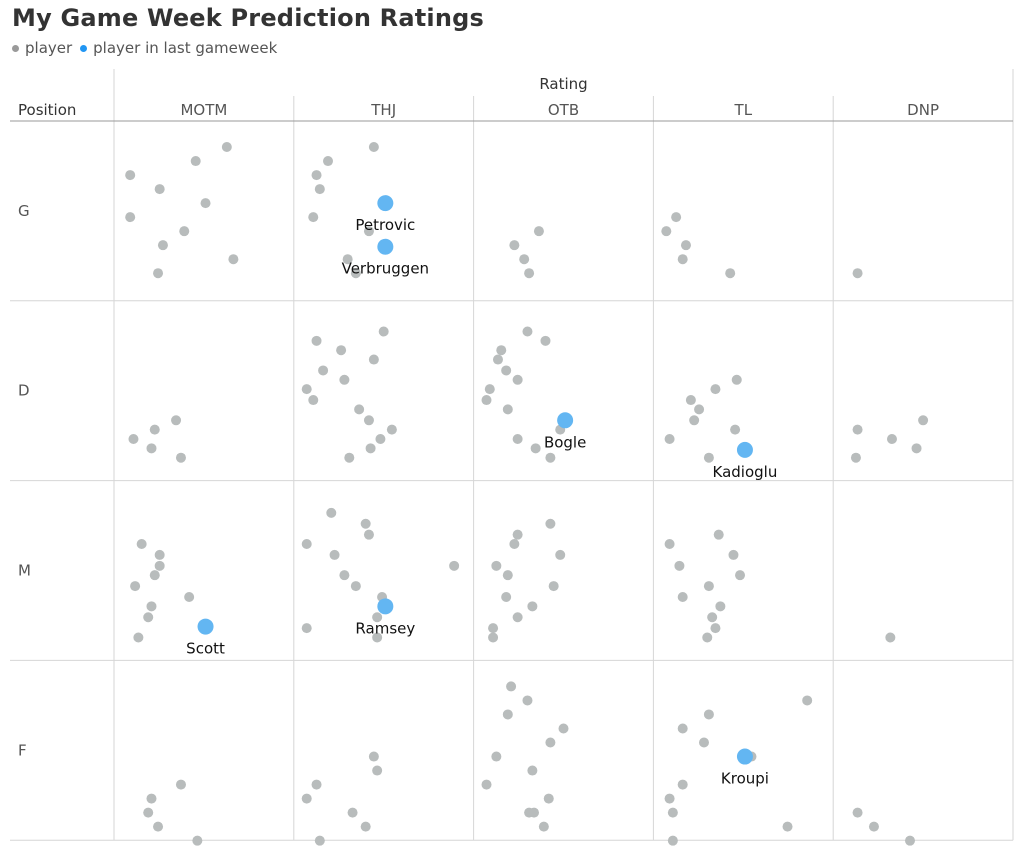 The height and width of the screenshot is (853, 1024). I want to click on player-label-scott: Scott, so click(205, 649).